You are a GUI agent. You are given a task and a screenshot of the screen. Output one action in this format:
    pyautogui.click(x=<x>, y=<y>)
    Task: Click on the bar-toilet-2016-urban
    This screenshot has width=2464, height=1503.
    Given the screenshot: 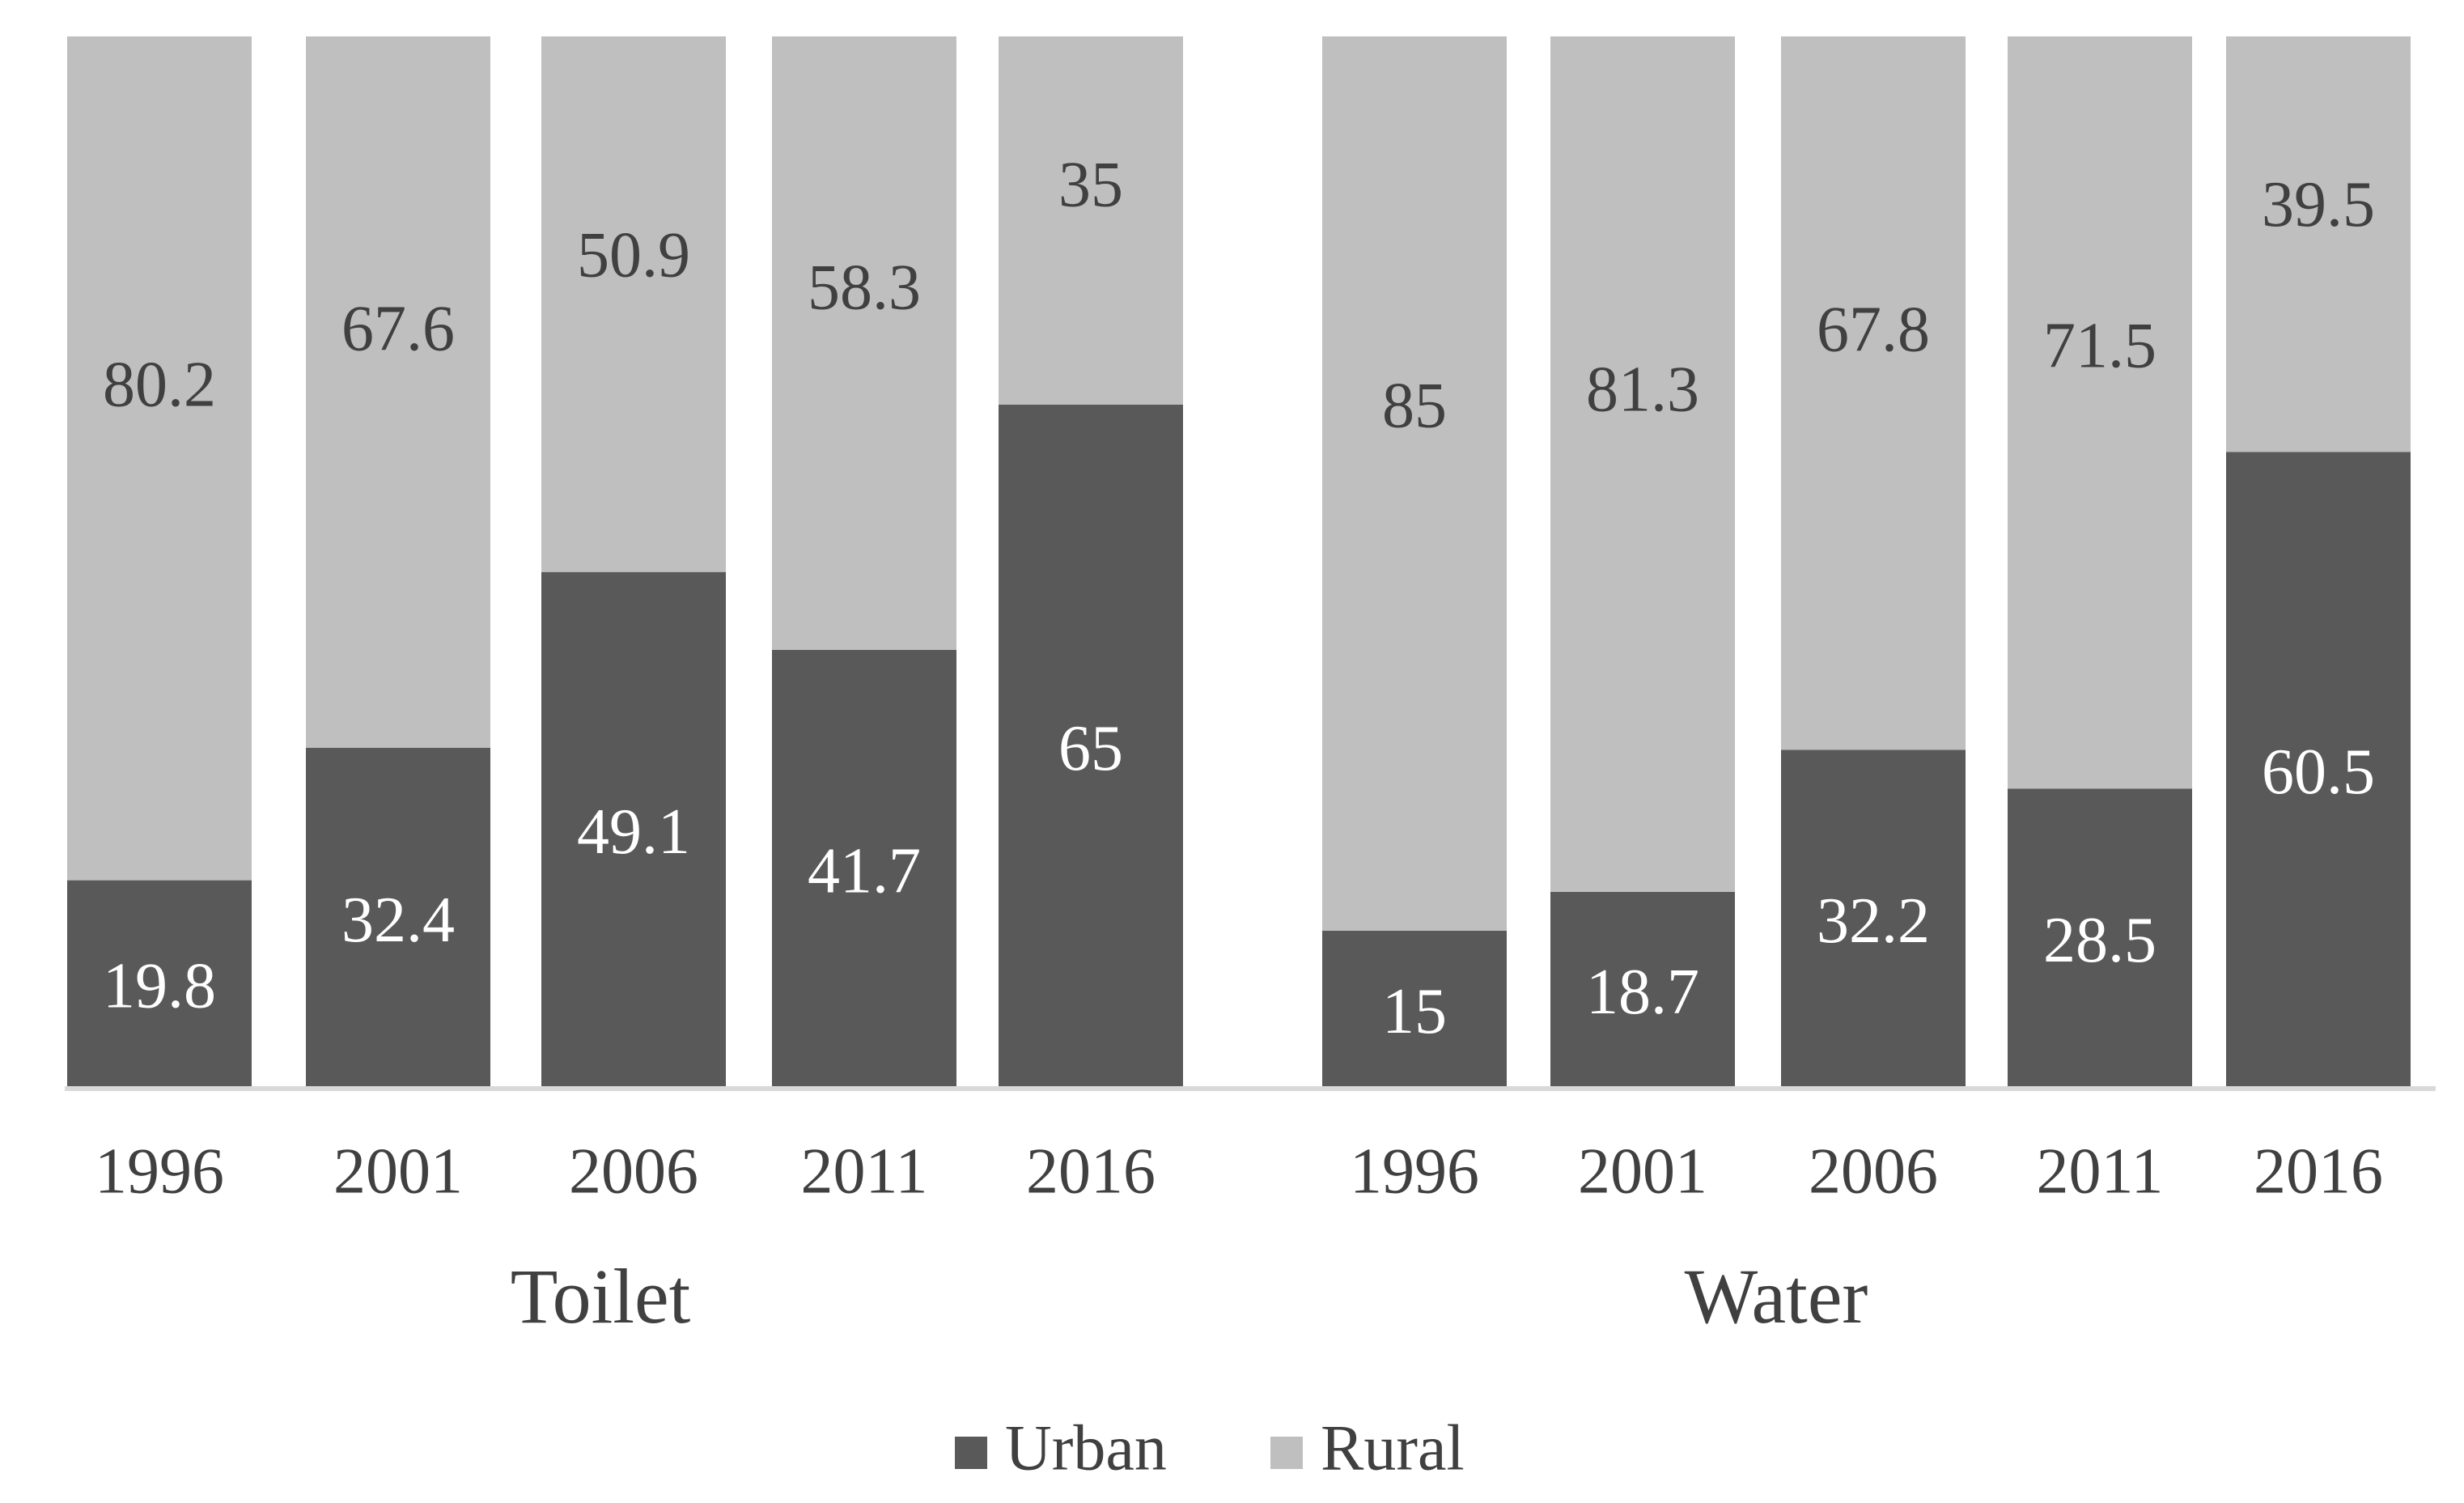 What is the action you would take?
    pyautogui.click(x=1091, y=747)
    